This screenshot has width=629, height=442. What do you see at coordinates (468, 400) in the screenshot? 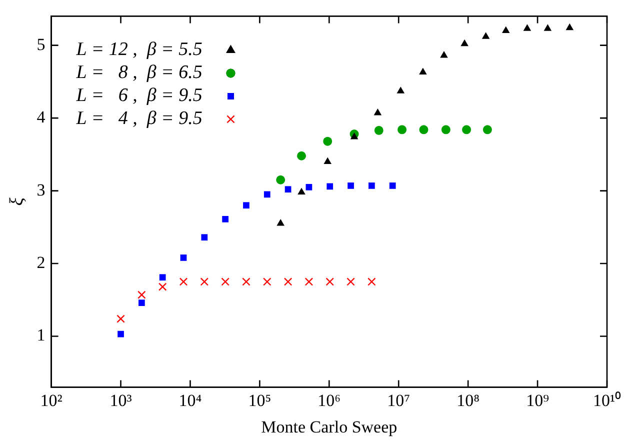
I see `x-tick-label: 10⁸` at bounding box center [468, 400].